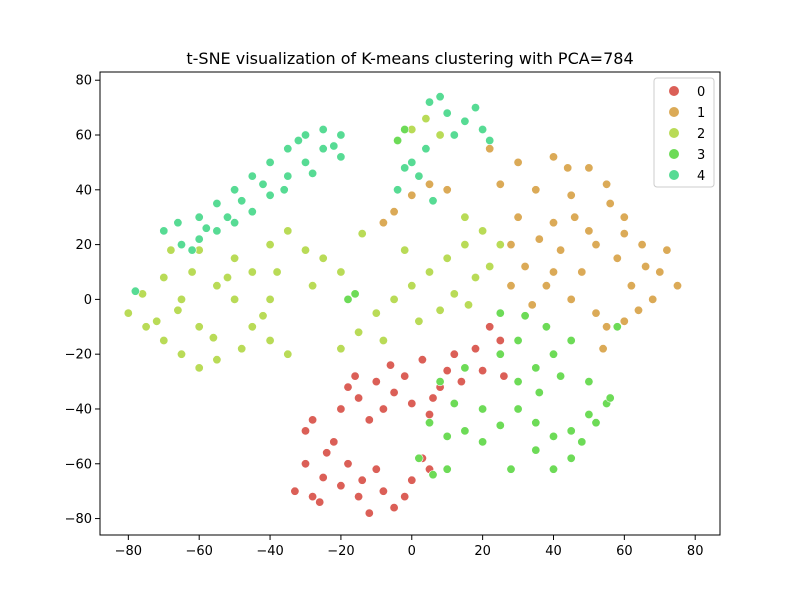  Describe the element at coordinates (78, 409) in the screenshot. I see `y-tick-label-2: −40` at that location.